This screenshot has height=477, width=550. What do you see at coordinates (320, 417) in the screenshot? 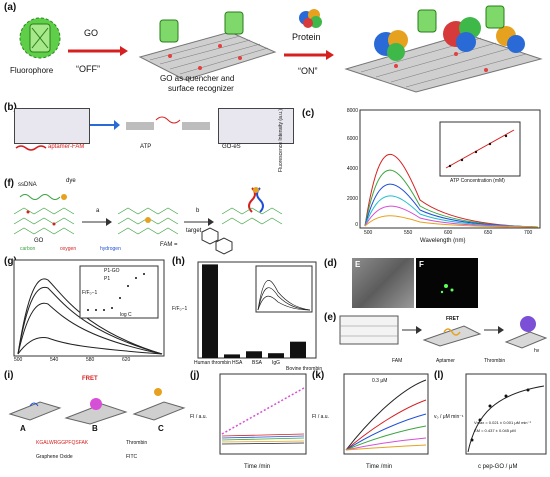
I see `y-axis-label-k: FI / a.u.` at bounding box center [320, 417].